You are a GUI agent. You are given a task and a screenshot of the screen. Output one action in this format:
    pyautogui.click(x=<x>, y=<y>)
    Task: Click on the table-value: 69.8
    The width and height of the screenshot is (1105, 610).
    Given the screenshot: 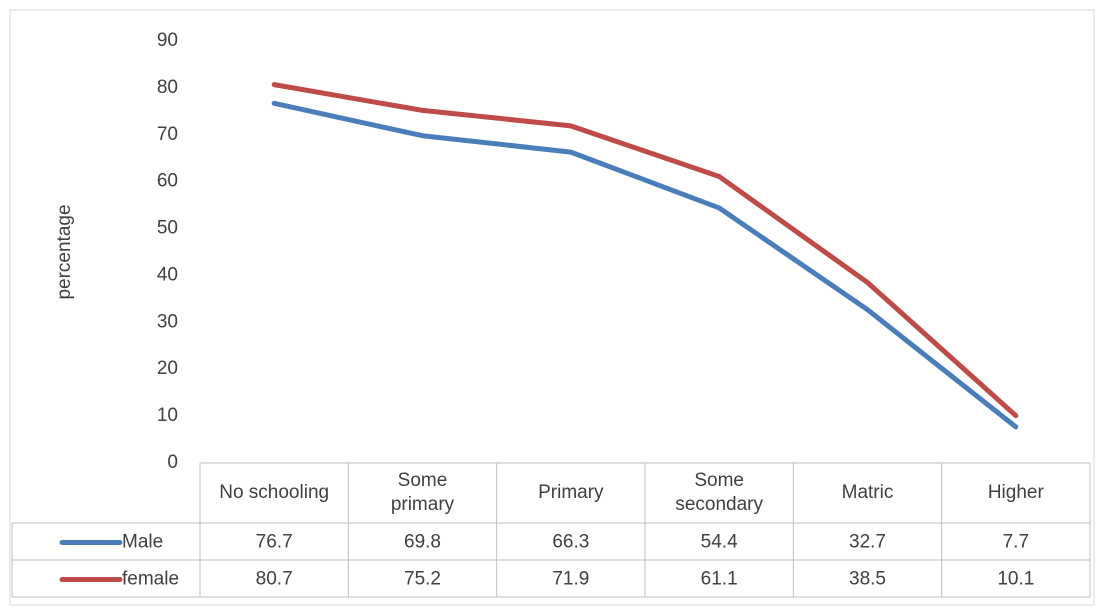 What is the action you would take?
    pyautogui.click(x=422, y=542)
    